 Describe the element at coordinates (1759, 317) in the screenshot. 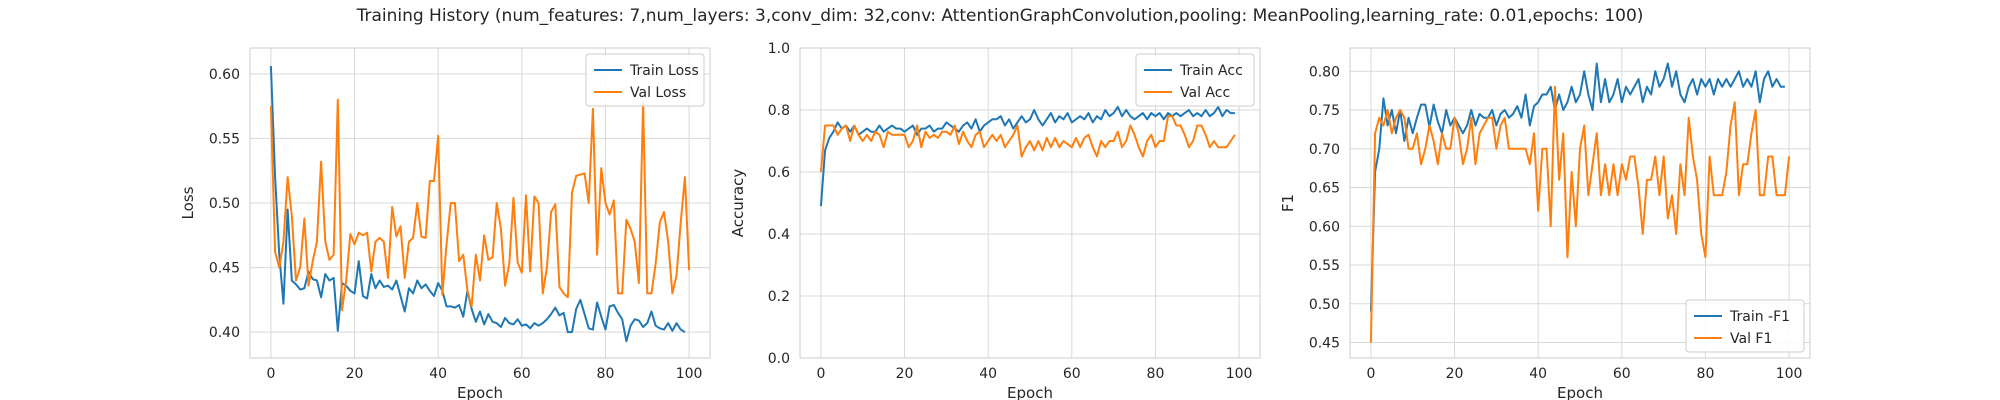

I see `legend-entry: Train -F1` at that location.